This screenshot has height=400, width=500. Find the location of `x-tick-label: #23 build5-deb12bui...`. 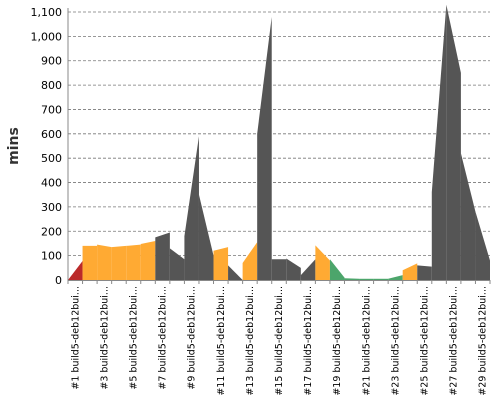

x-tick-label: #23 build5-deb12bui... is located at coordinates (395, 341).